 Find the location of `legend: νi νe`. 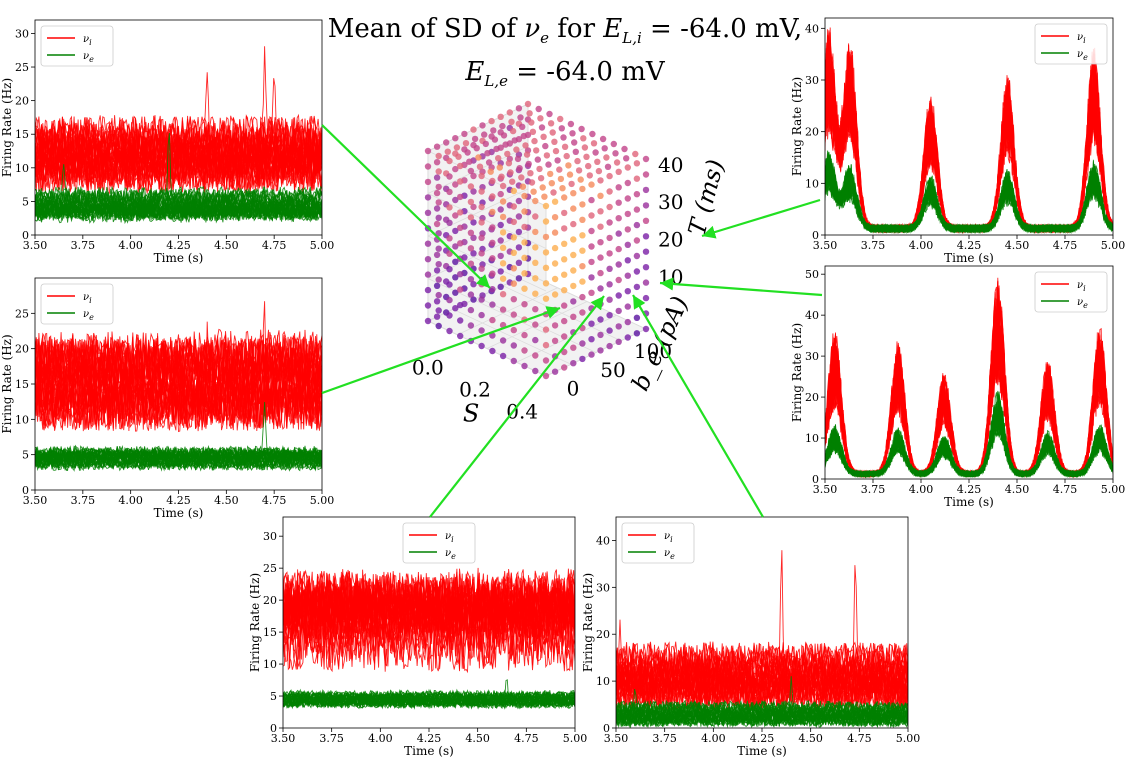

legend: νi νe is located at coordinates (439, 543).